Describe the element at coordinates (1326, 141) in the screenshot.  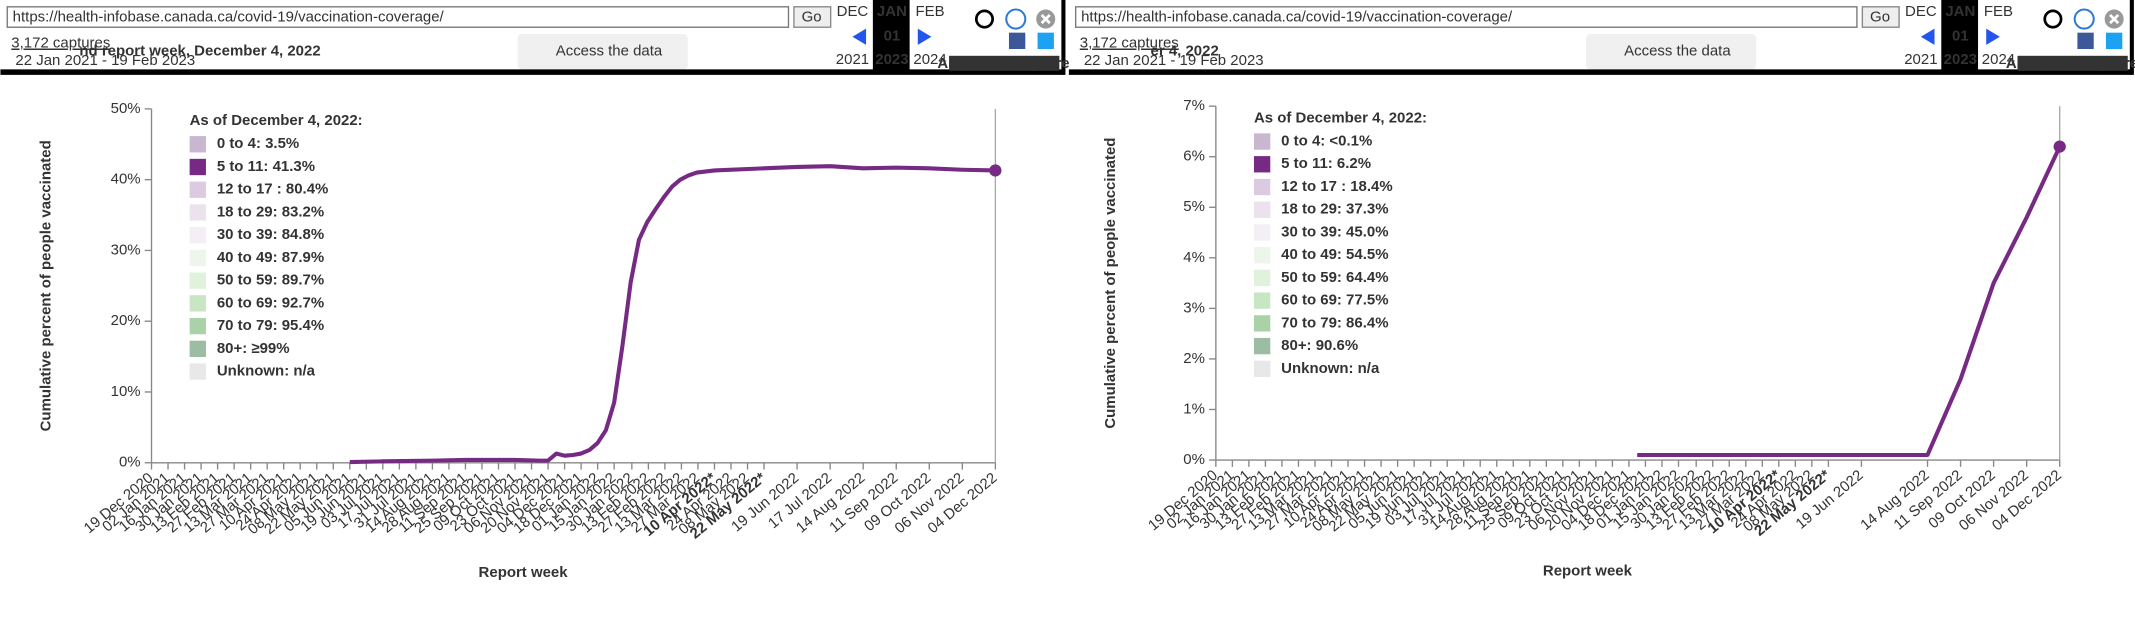
I see `legend-label: 0 to 4: <0.1%` at that location.